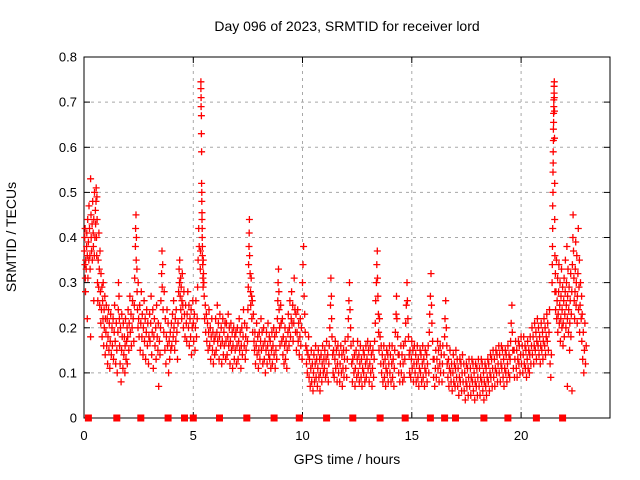  I want to click on x-tick-label: 10, so click(302, 435).